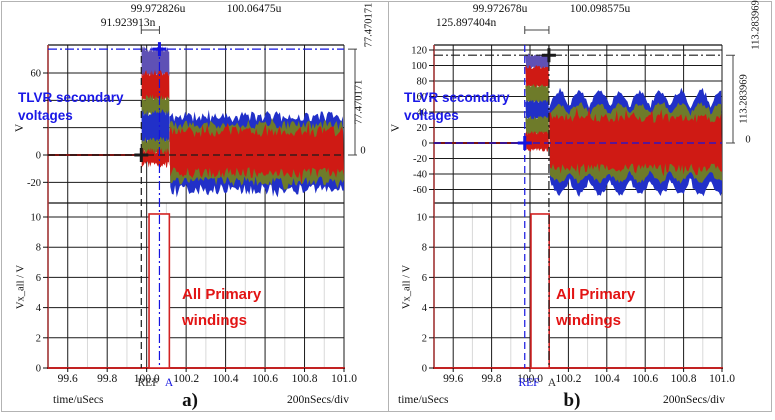 The height and width of the screenshot is (420, 775). Describe the element at coordinates (600, 9) in the screenshot. I see `cursor-t2-readout: 100.098575u` at that location.